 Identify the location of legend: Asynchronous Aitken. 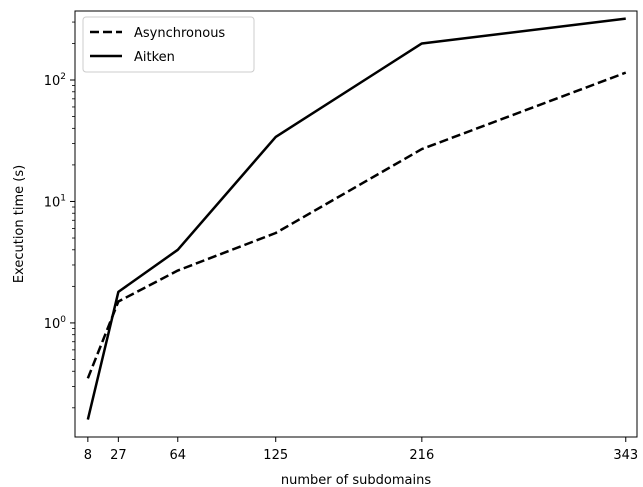
(168, 44).